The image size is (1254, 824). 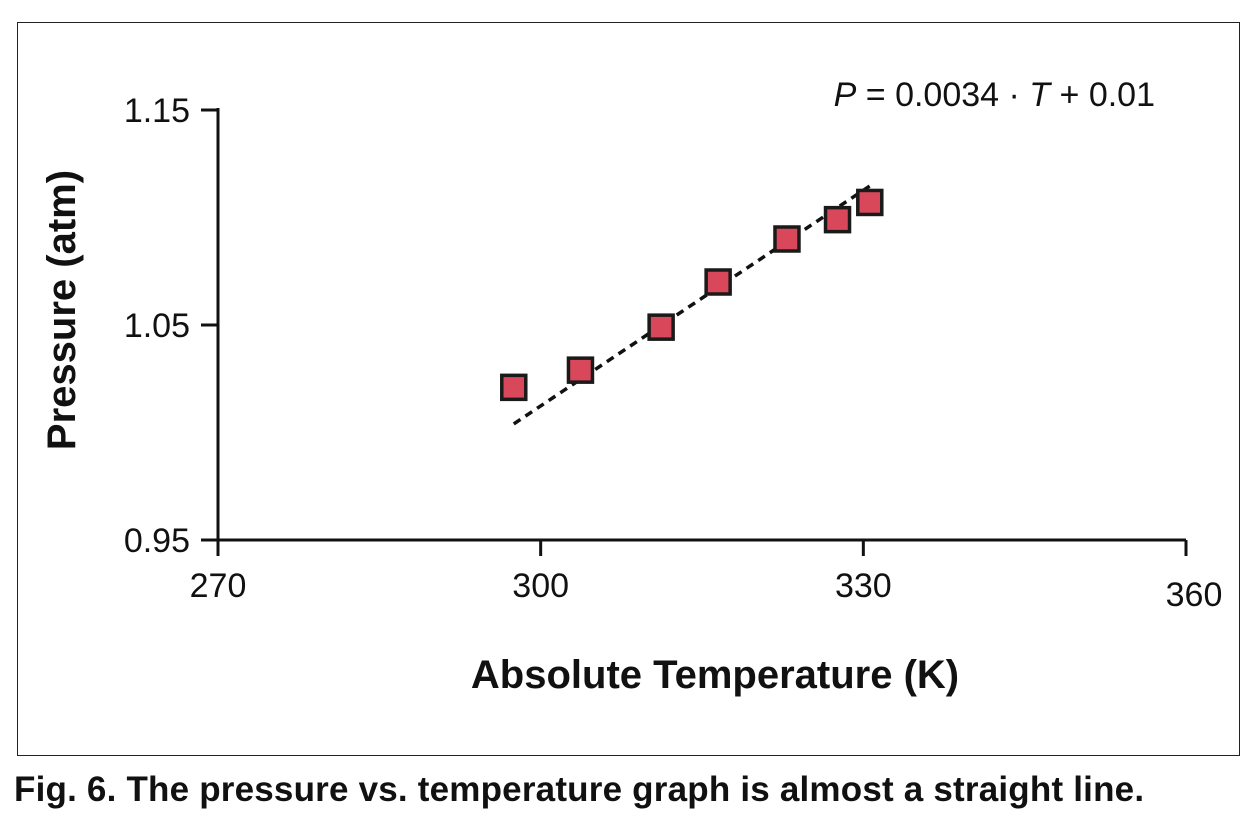 I want to click on equation-part-1: = 0.0034 ·, so click(x=942, y=95).